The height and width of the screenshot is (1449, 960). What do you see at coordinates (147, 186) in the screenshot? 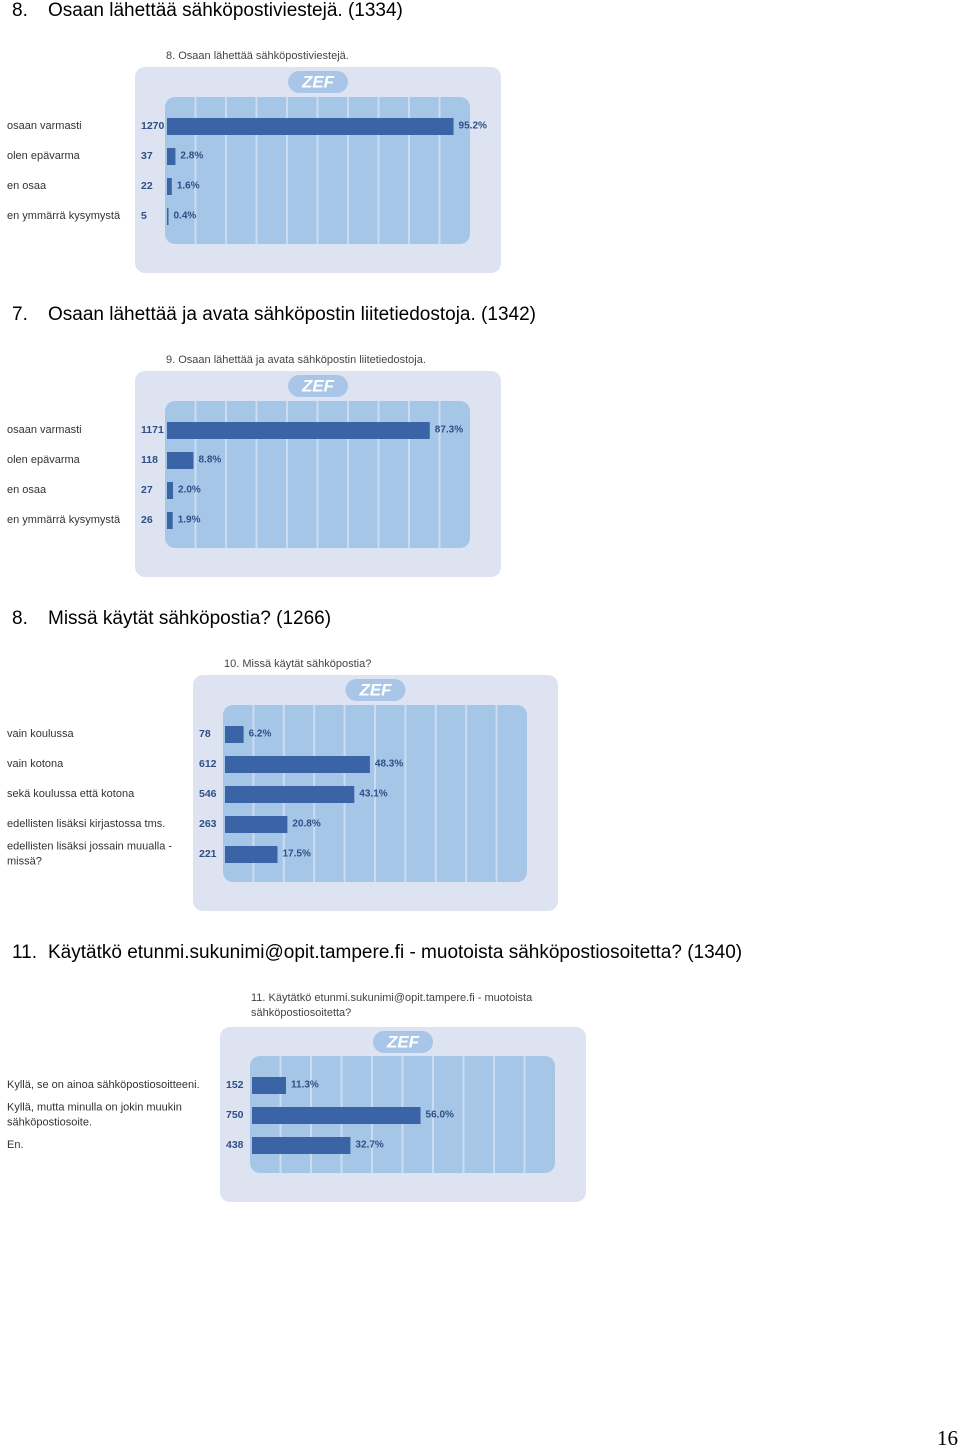
I see `count-label: 22` at bounding box center [147, 186].